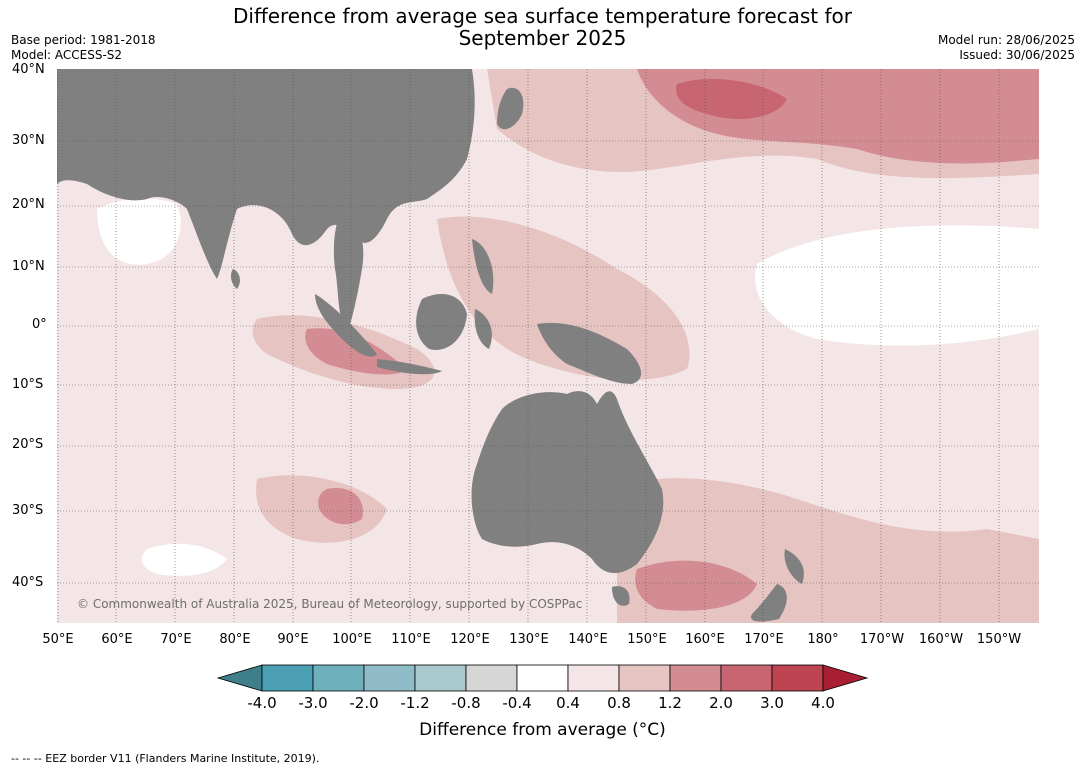 This screenshot has width=1085, height=770. What do you see at coordinates (235, 639) in the screenshot?
I see `lon-label-80e: 80°E` at bounding box center [235, 639].